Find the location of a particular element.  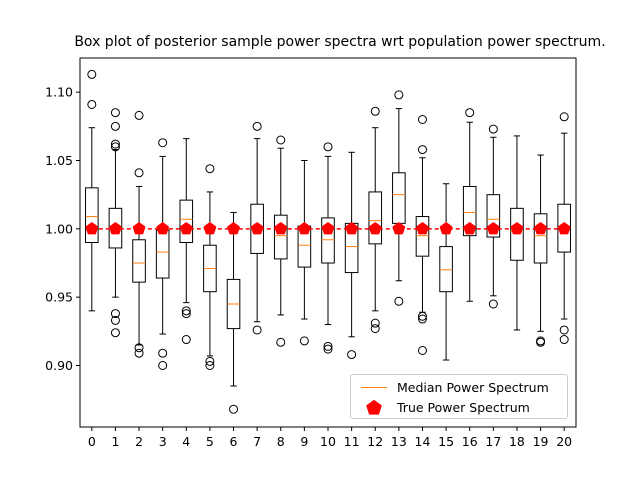

y-tick-label: 0.95 is located at coordinates (59, 297).